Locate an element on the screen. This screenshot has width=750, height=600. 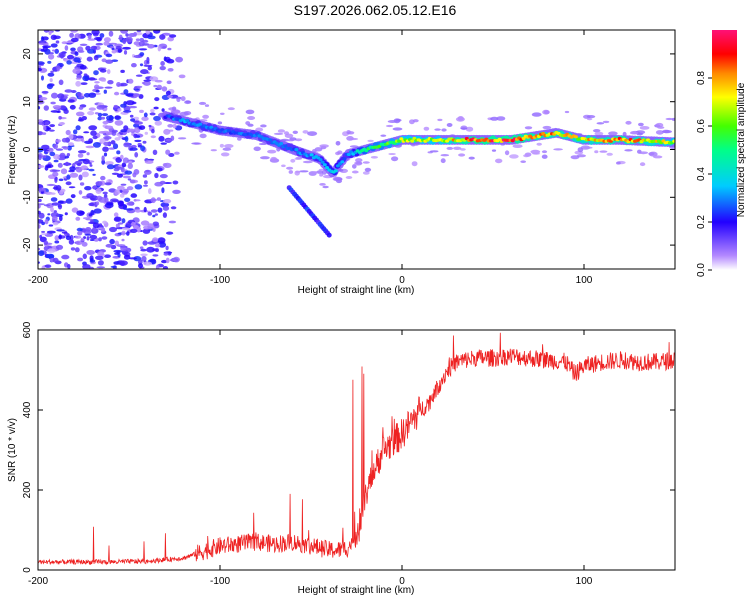
y-tick-label: 0 is located at coordinates (27, 570).